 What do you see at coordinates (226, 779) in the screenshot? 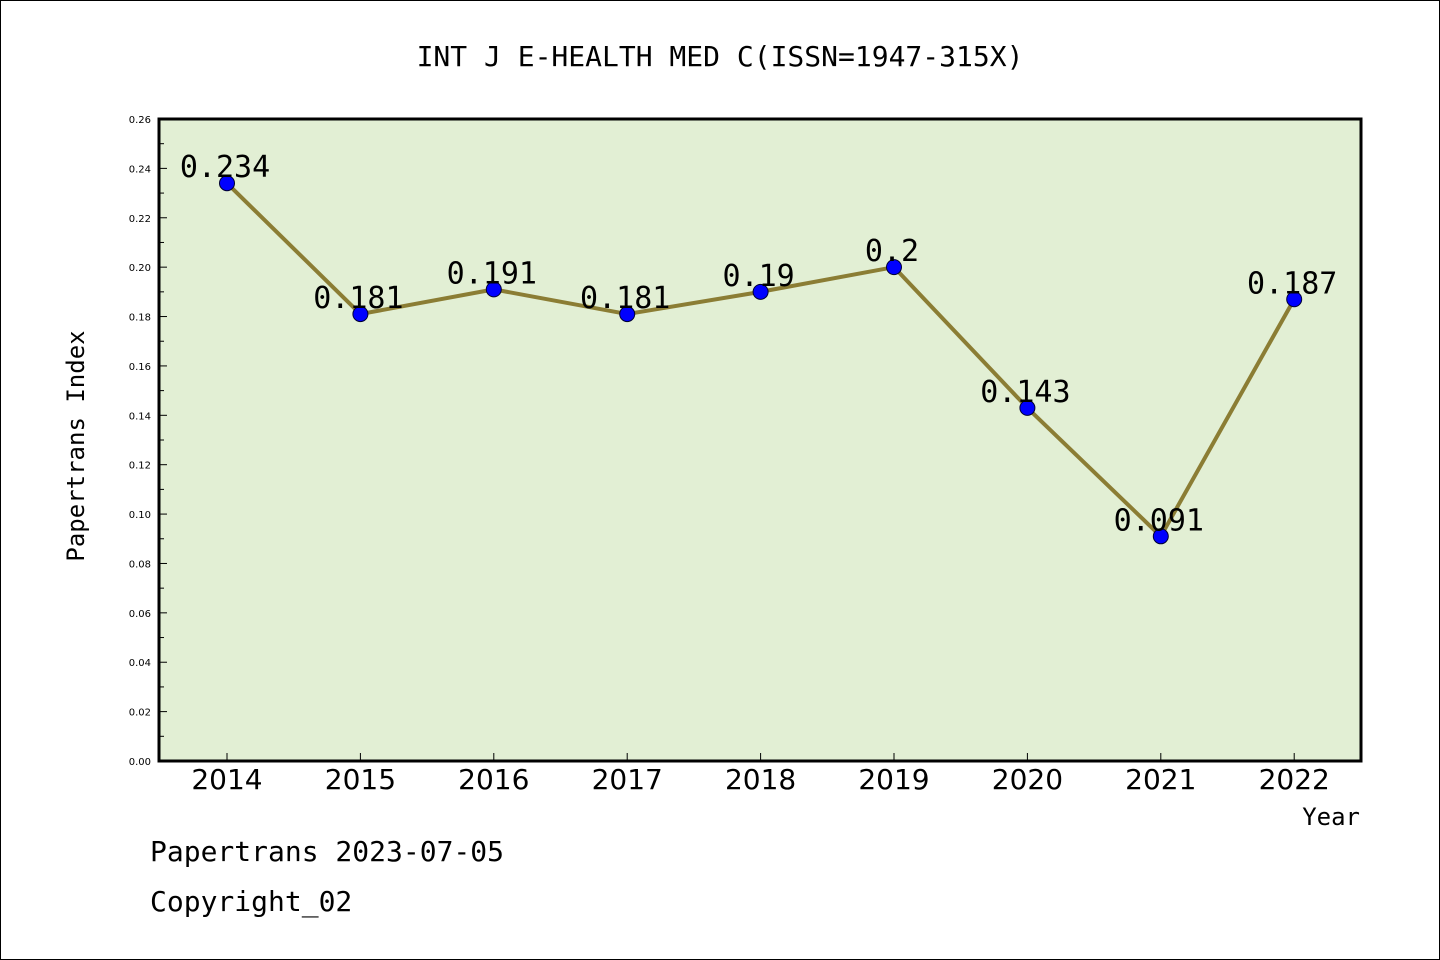
I see `x-tick-label: 2014` at bounding box center [226, 779].